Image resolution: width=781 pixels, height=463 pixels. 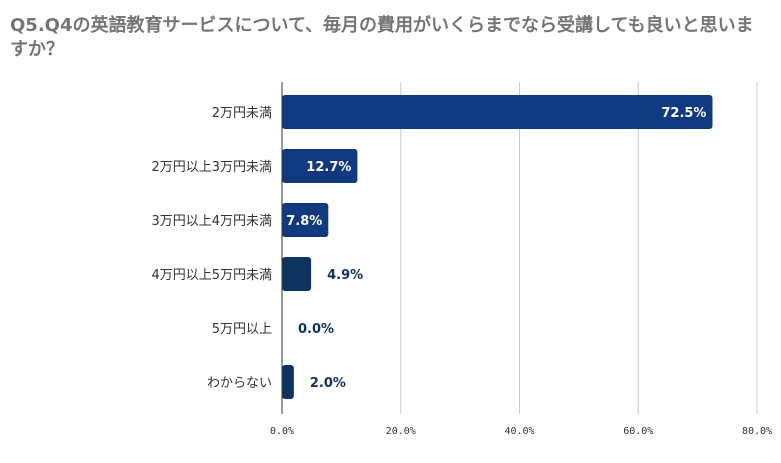 What do you see at coordinates (242, 329) in the screenshot?
I see `category-label: 5万円以上` at bounding box center [242, 329].